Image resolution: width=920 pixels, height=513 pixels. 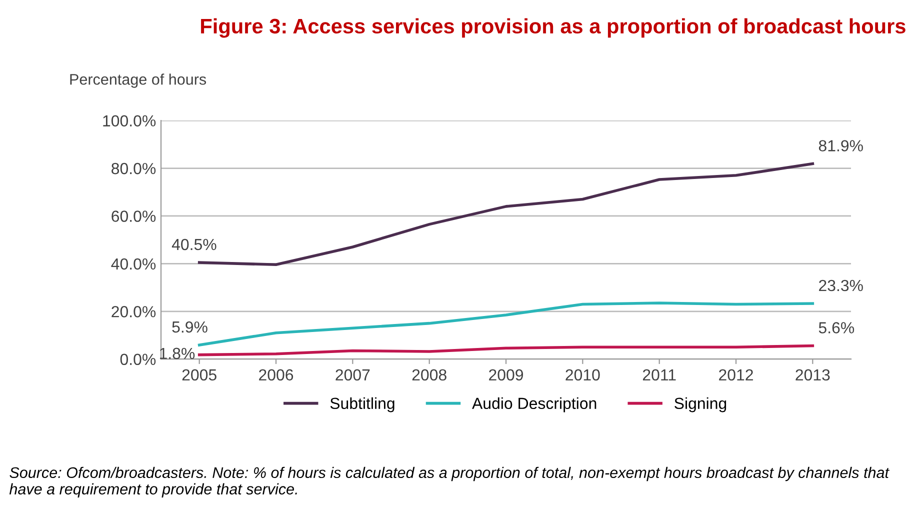 What do you see at coordinates (841, 286) in the screenshot?
I see `annotation: 23.3%` at bounding box center [841, 286].